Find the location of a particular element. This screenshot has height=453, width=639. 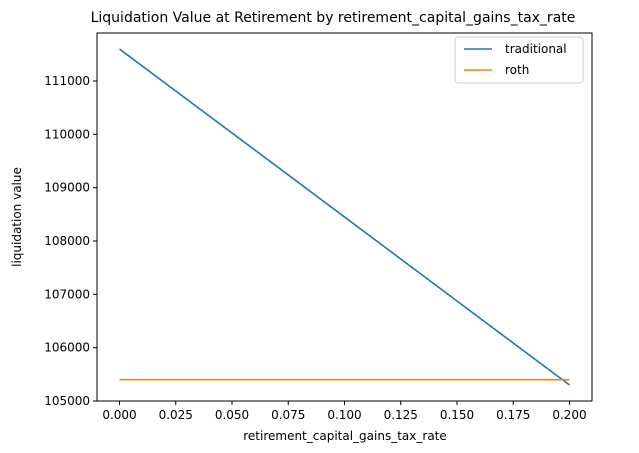

y-tick-label: 109000 is located at coordinates (67, 188).